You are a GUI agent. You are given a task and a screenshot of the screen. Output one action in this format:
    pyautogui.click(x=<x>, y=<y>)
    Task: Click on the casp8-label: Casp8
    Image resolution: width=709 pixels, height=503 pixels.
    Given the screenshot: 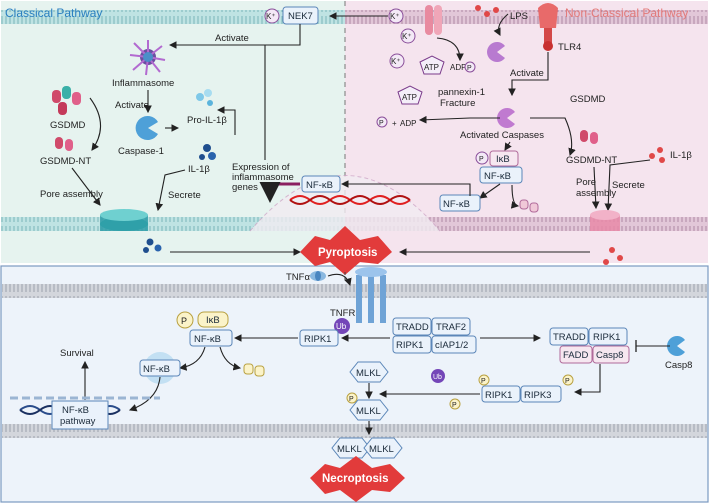 What is the action you would take?
    pyautogui.click(x=609, y=355)
    